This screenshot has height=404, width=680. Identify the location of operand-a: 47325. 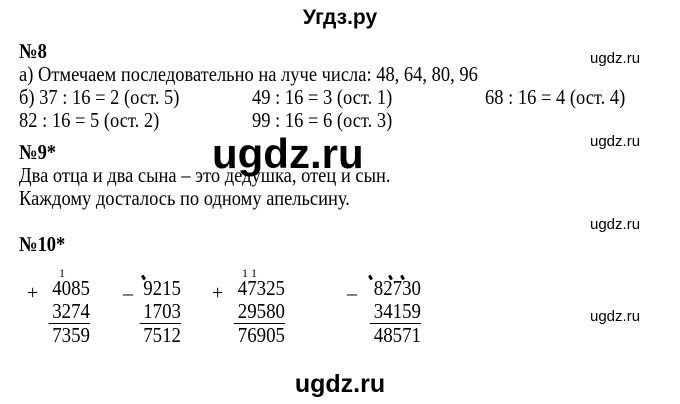
(261, 288).